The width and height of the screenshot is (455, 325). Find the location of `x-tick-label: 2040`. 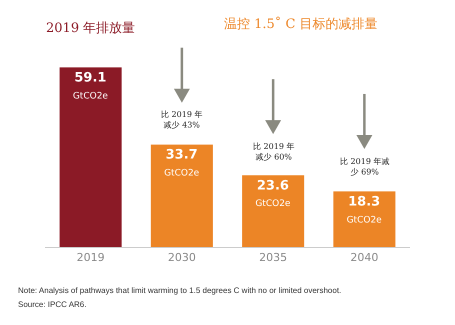

x-tick-label: 2040 is located at coordinates (364, 257).